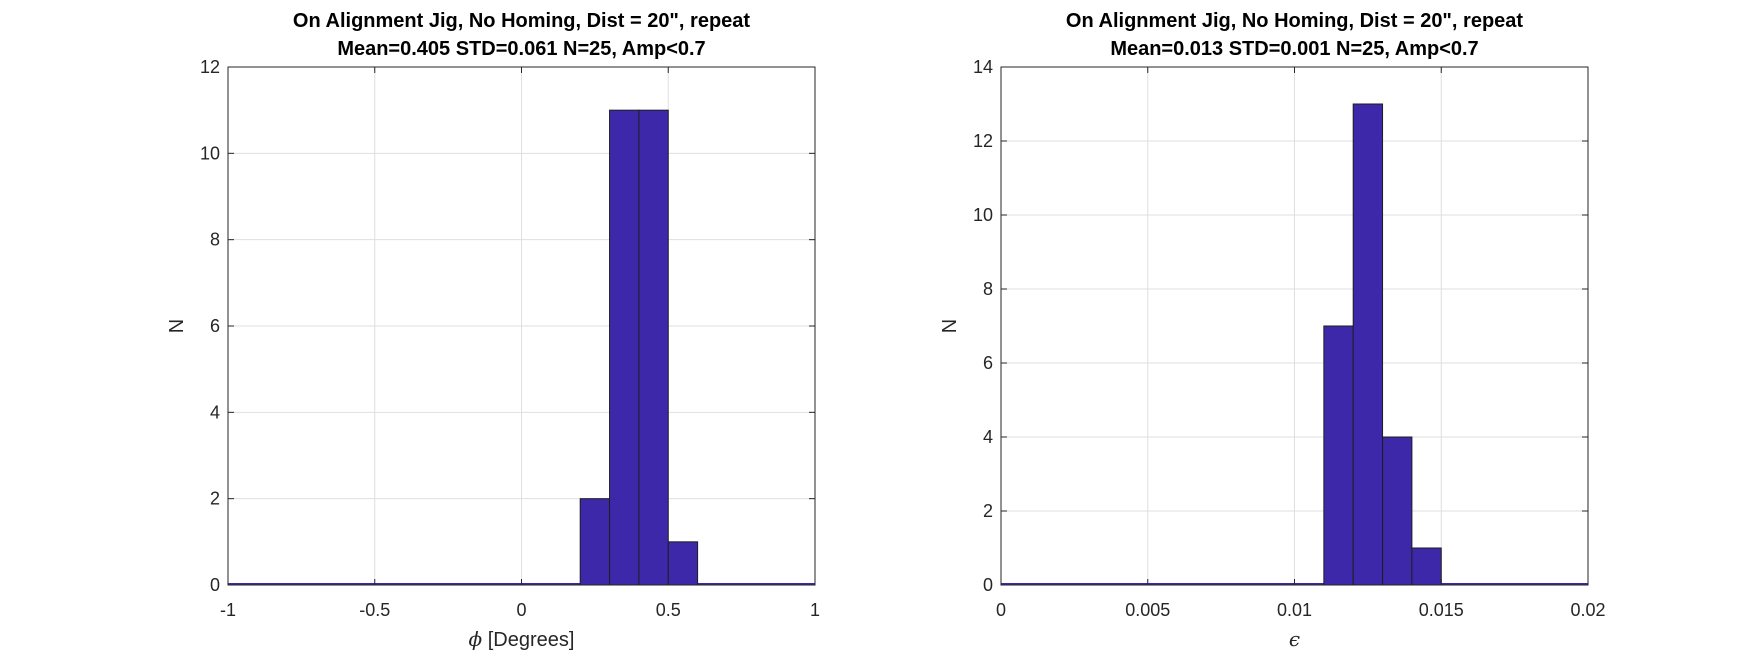 The image size is (1750, 656). Describe the element at coordinates (1294, 610) in the screenshot. I see `x-tick-label: 0.01` at that location.